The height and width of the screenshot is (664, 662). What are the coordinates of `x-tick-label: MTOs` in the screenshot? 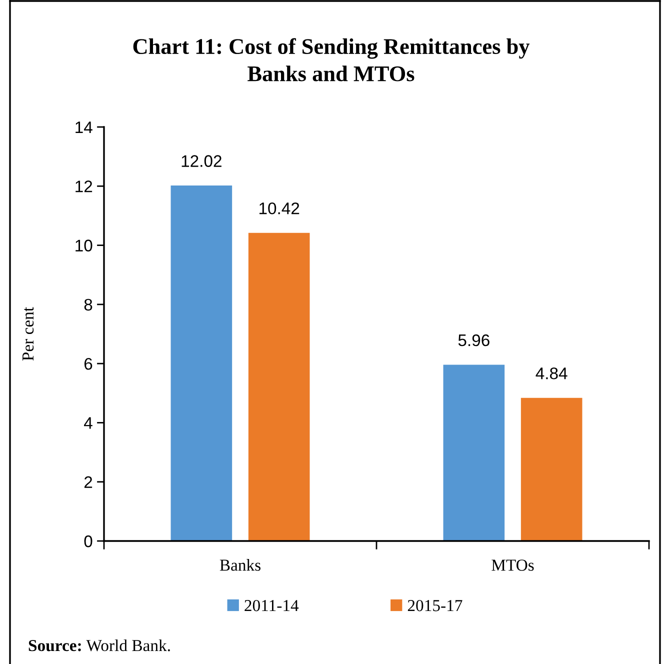 It's located at (513, 565).